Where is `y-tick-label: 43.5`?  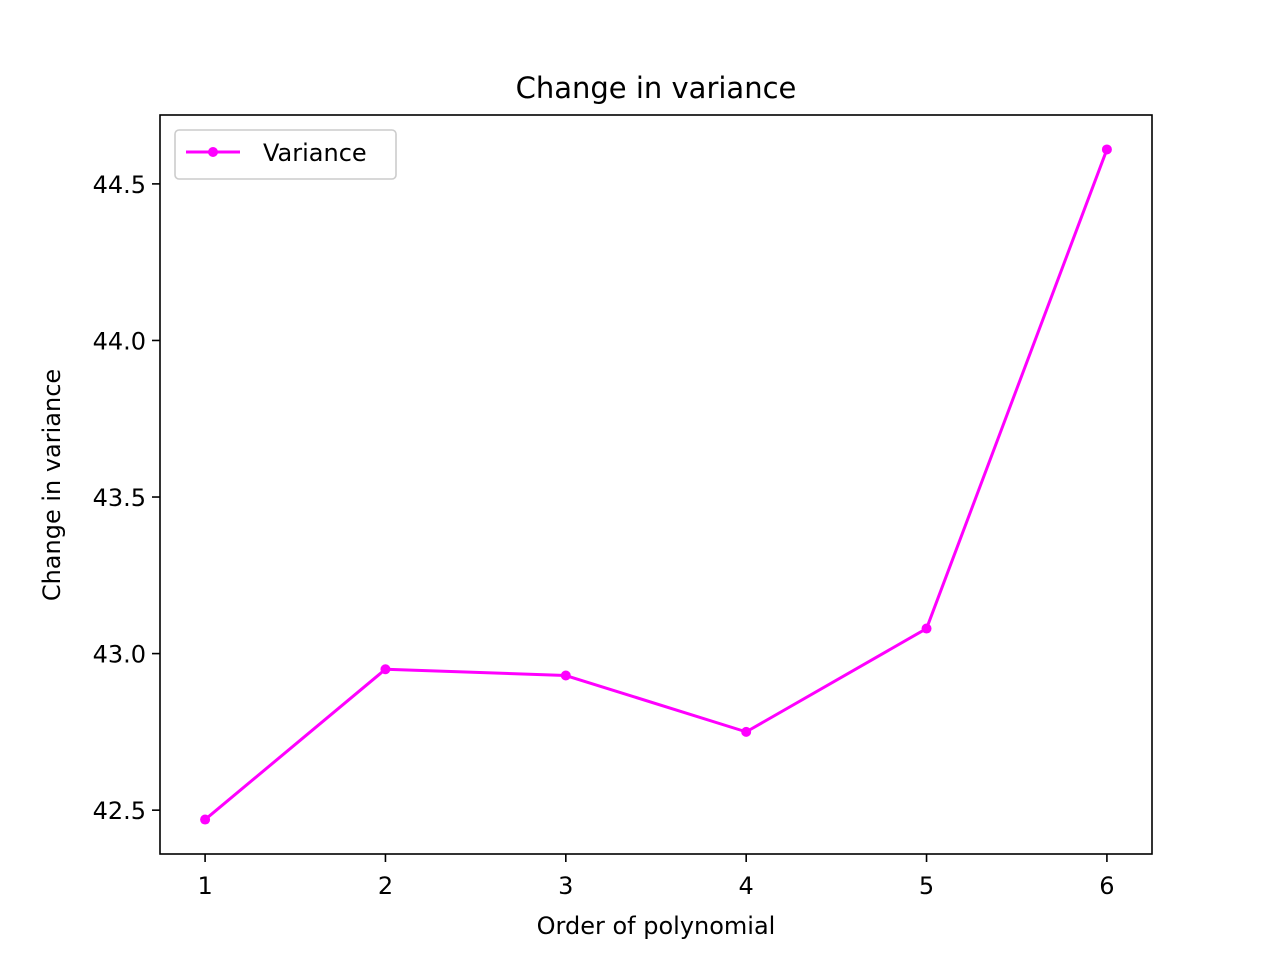 y-tick-label: 43.5 is located at coordinates (119, 498).